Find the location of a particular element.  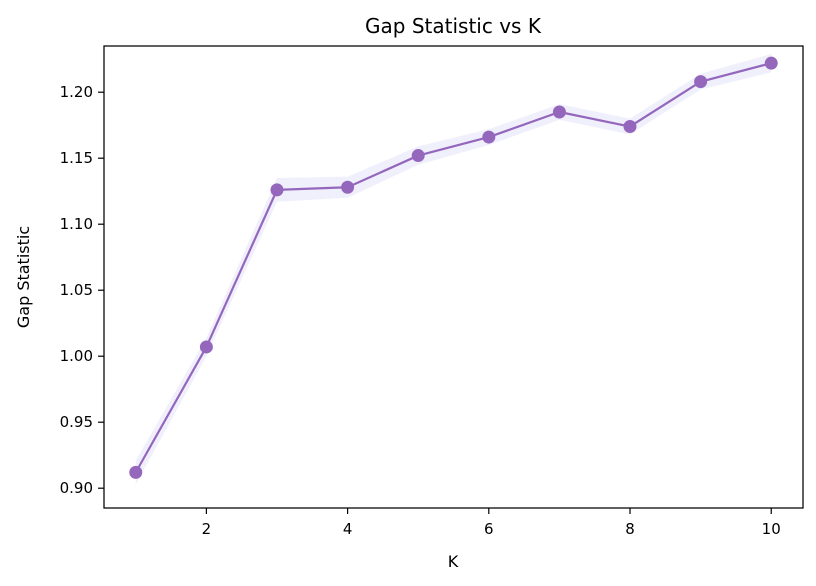

y-axis-ticks: 0.90 0.95 1.00 1.05 1.10 1.15 1.20 is located at coordinates (82, 290).